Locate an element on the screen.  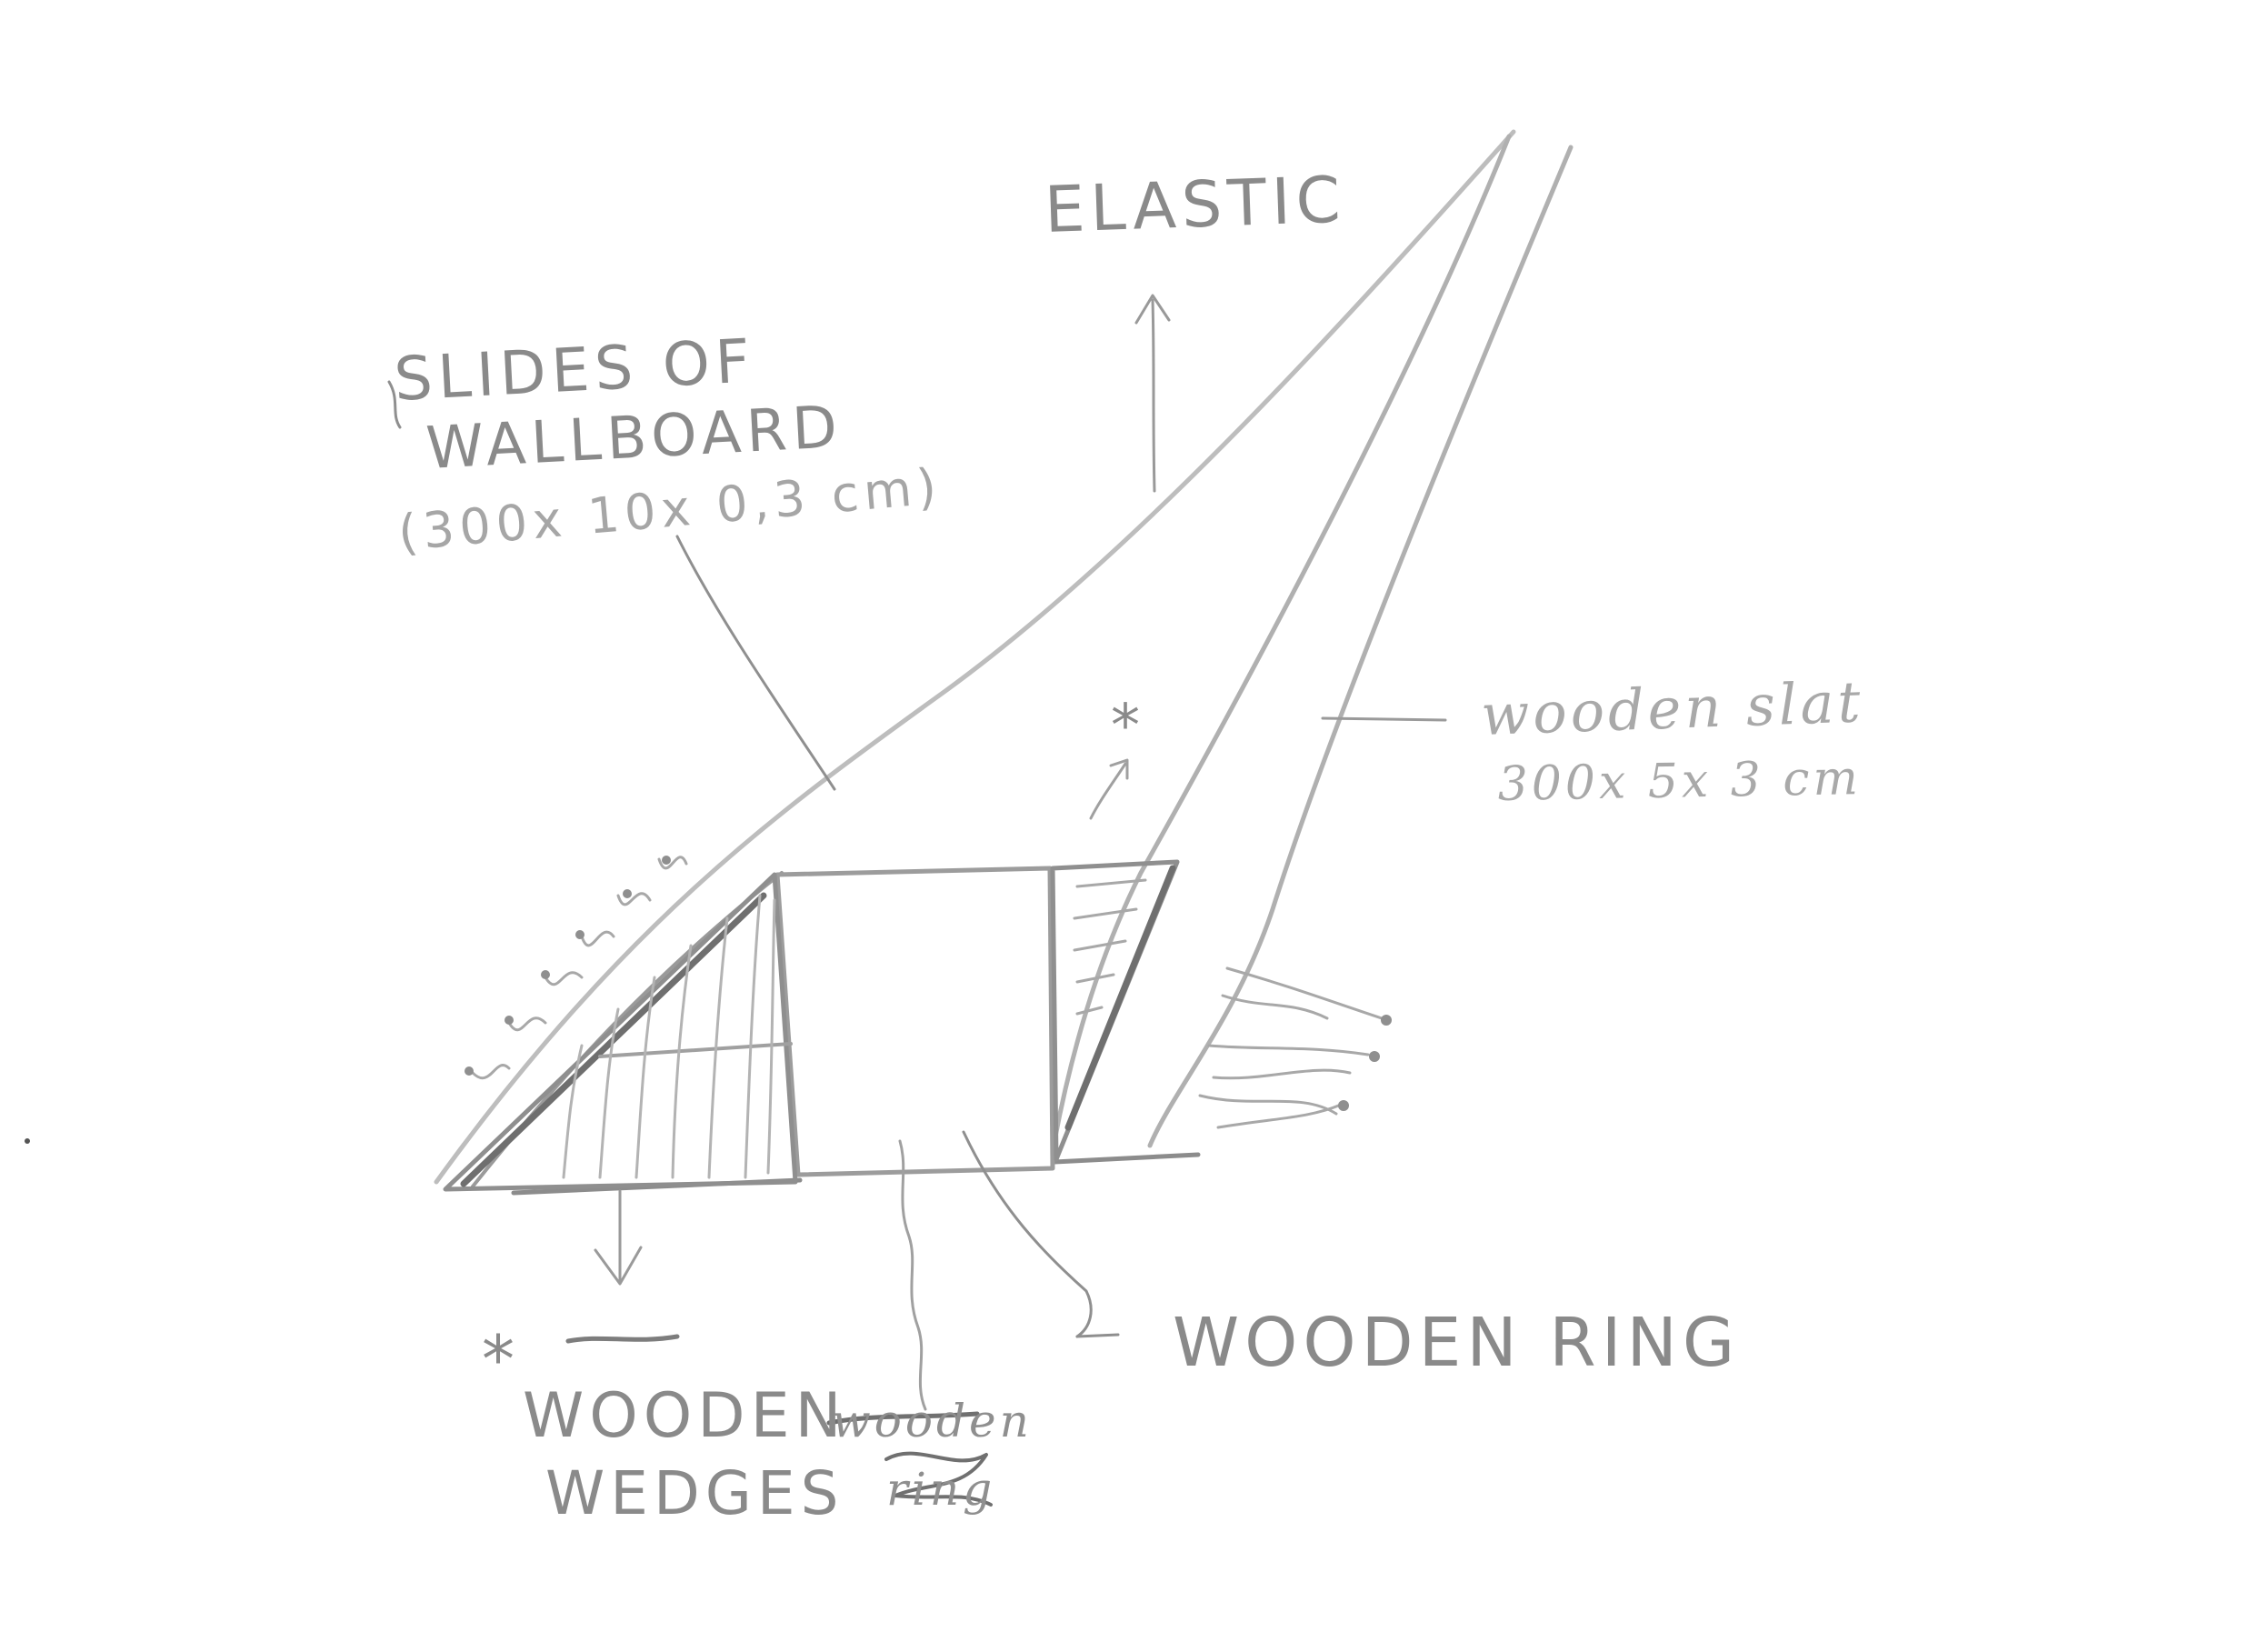
label-wooden-slat-line2: 300x 5x 3 cm is located at coordinates (1679, 781).